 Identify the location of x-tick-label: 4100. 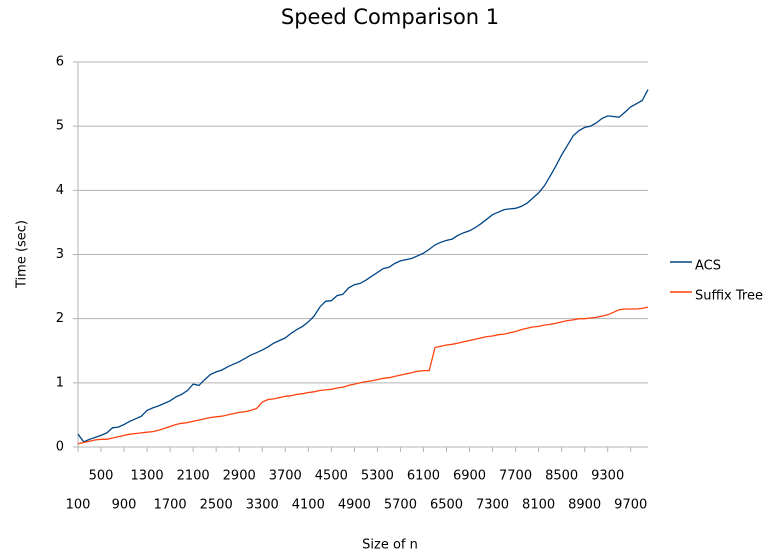
(308, 505).